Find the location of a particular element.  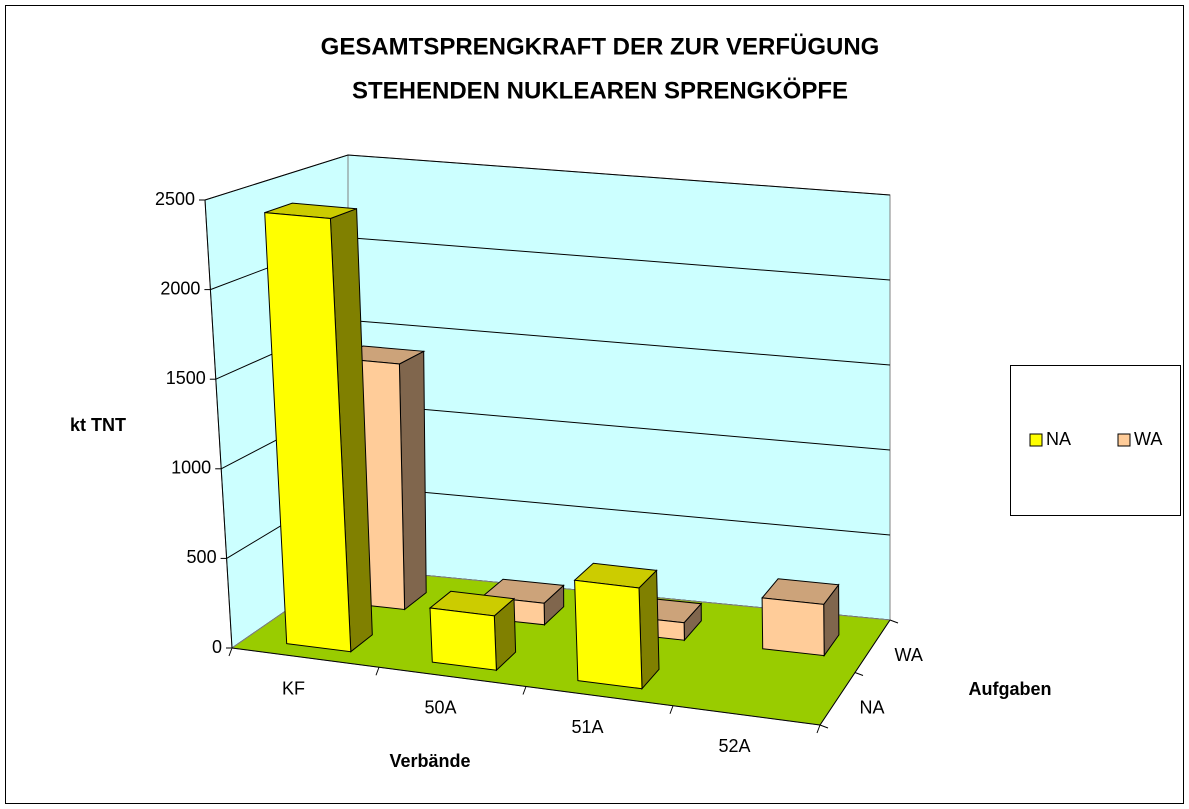

x-tick-label: 50A is located at coordinates (440, 708).